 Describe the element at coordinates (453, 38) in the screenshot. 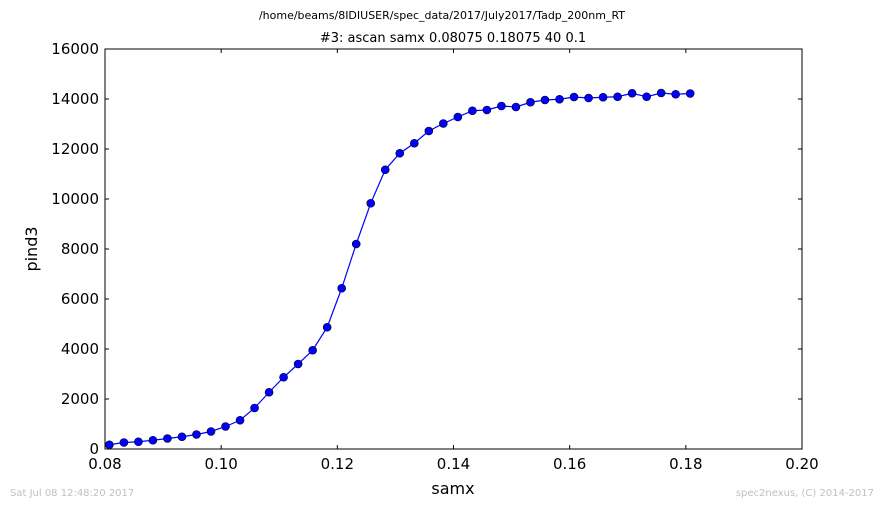

I see `chart-title: #3: ascan samx 0.08075 0.18075 40 0.1` at that location.